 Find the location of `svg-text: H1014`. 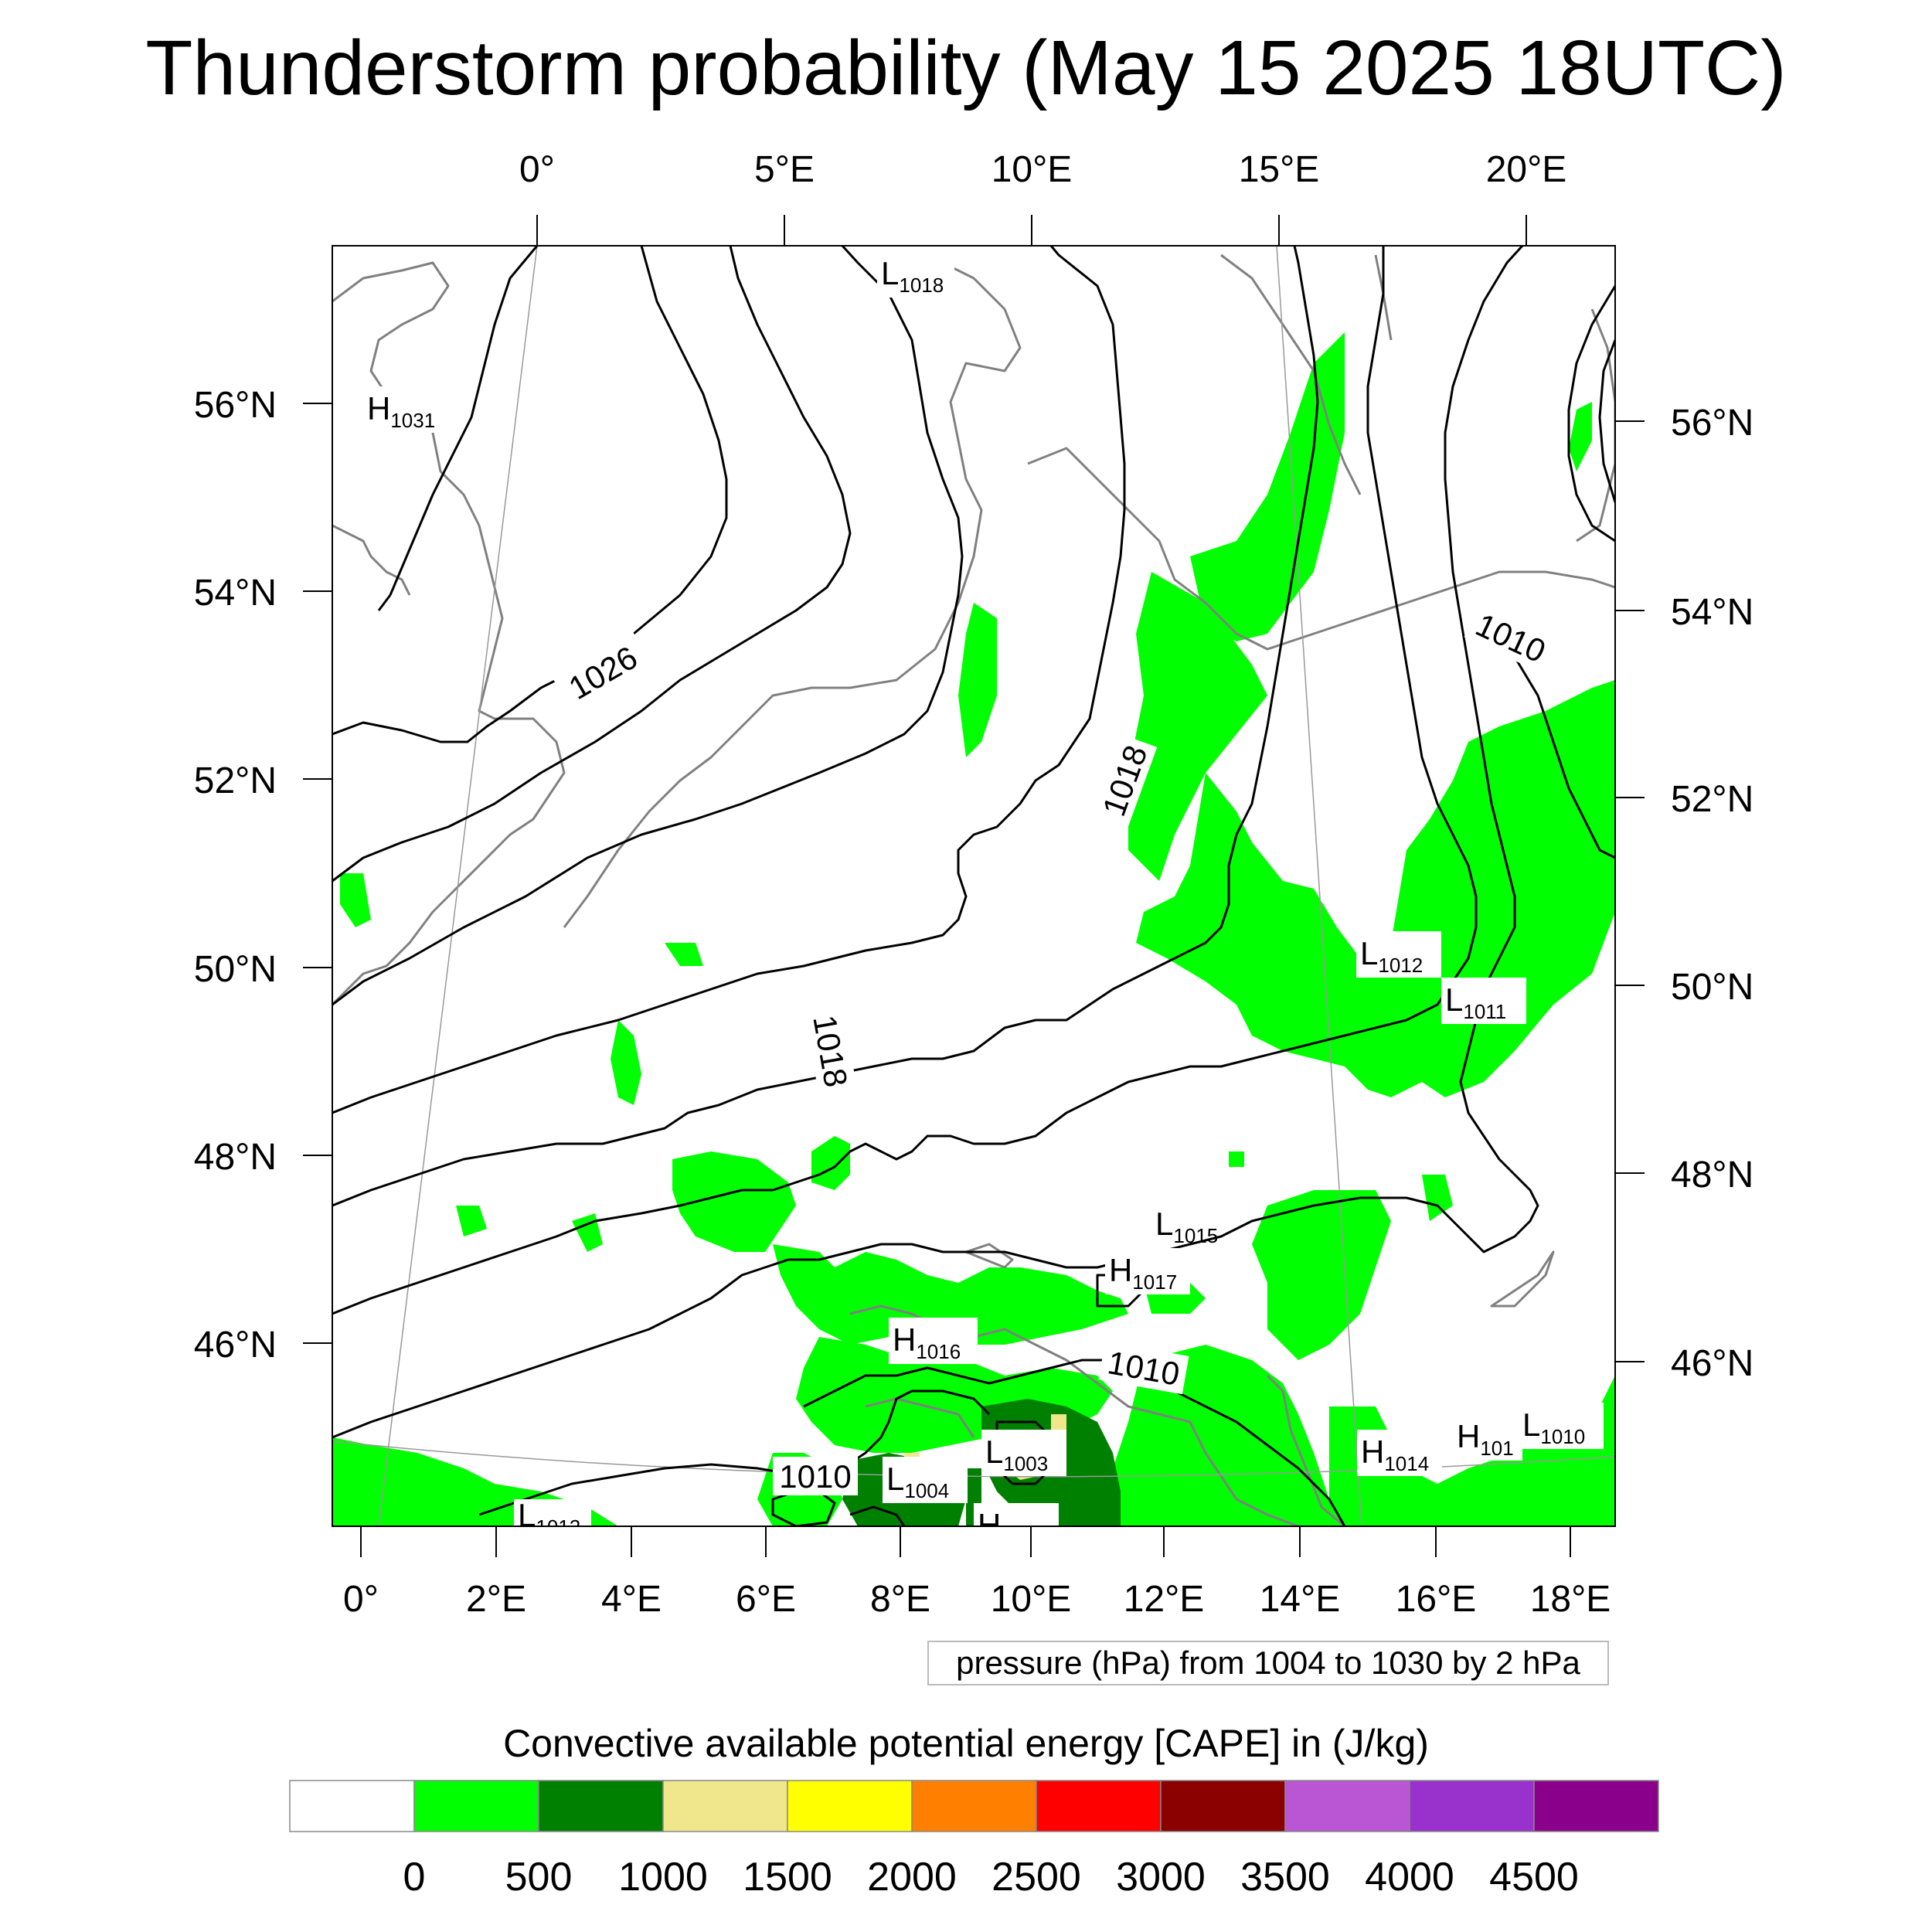

svg-text: H1014 is located at coordinates (1395, 1454).